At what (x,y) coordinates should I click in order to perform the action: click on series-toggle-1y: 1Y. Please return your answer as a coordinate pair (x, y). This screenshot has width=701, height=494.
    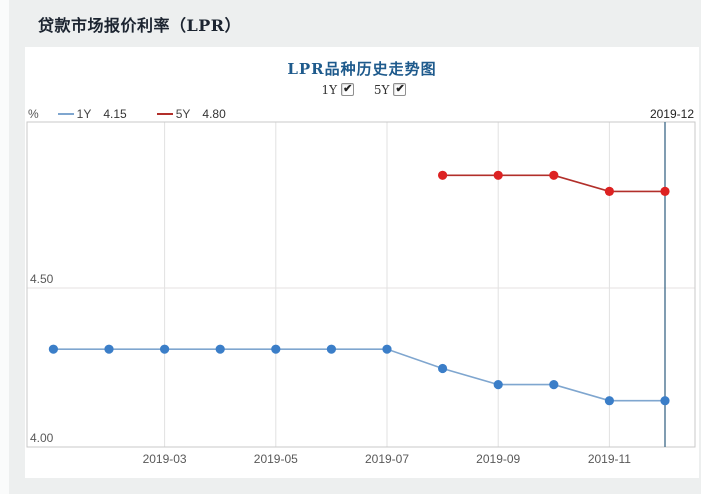
    Looking at the image, I should click on (338, 89).